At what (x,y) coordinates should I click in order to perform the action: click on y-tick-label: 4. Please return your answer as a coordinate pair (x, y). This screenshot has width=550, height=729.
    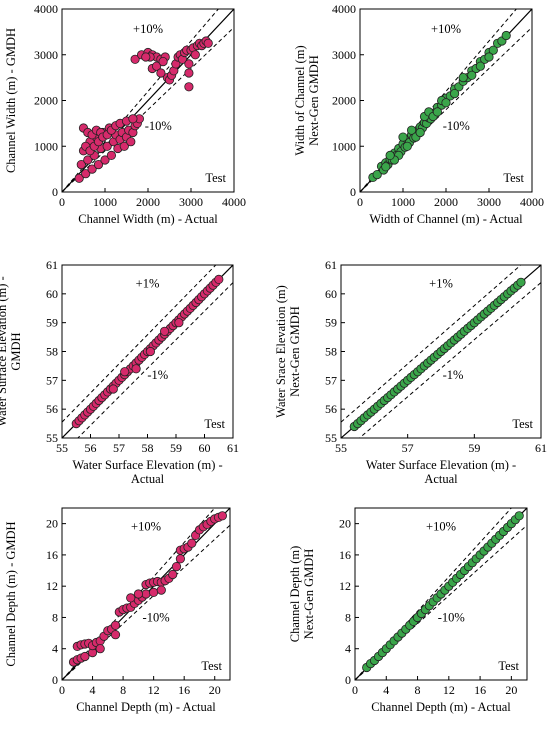
    Looking at the image, I should click on (348, 649).